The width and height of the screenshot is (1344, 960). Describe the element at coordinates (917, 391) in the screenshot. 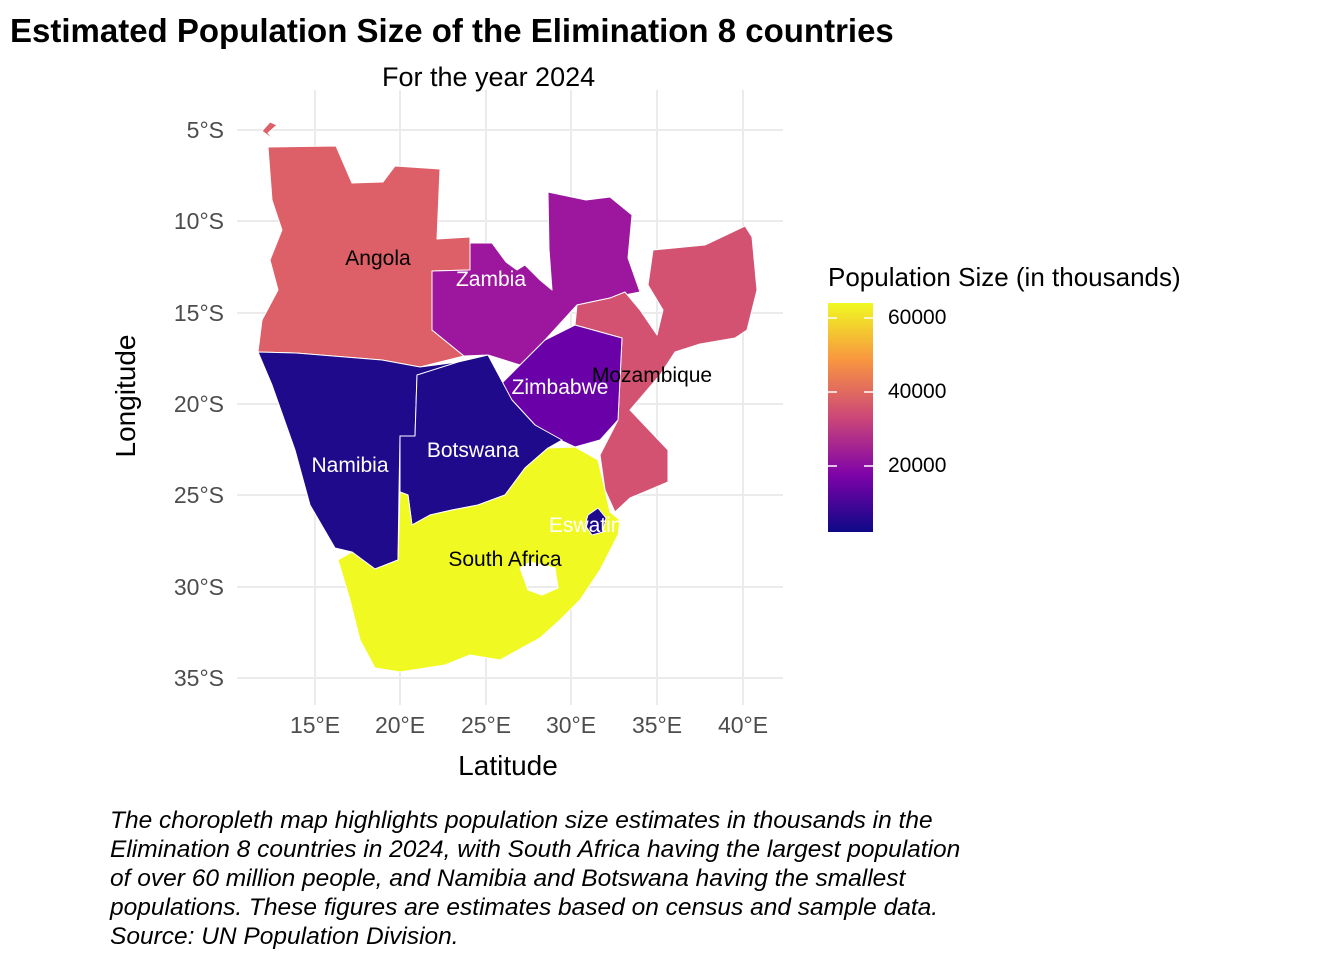

I see `legend-label: 40000` at that location.